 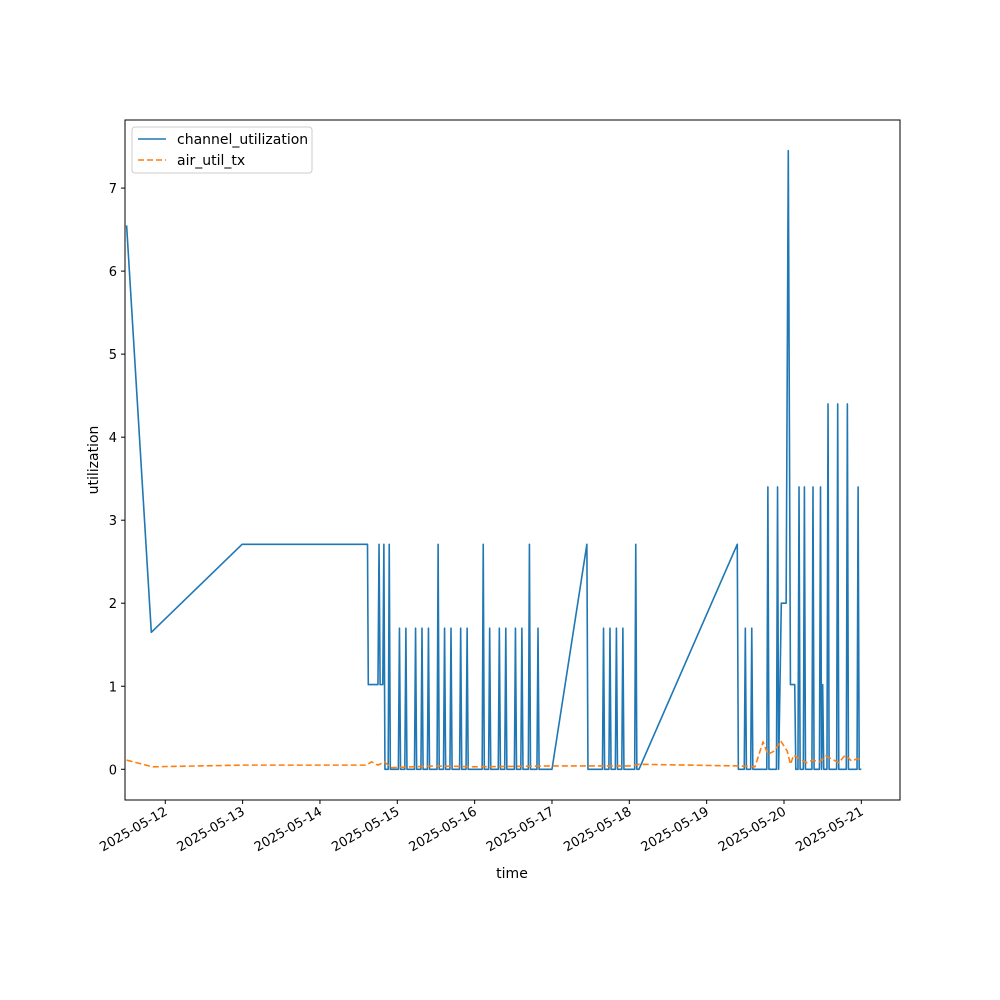 I want to click on legend: channel_utilization air_util_tx, so click(x=222, y=150).